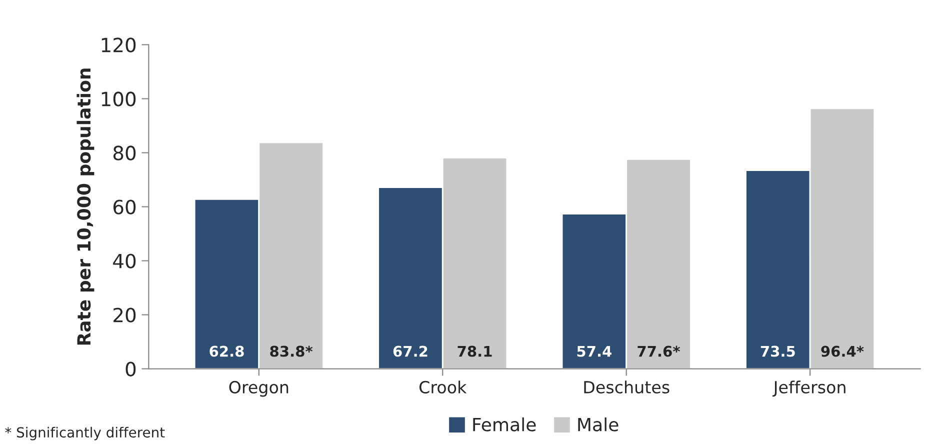 The height and width of the screenshot is (447, 941). Describe the element at coordinates (124, 153) in the screenshot. I see `y-tick-label: 80` at that location.